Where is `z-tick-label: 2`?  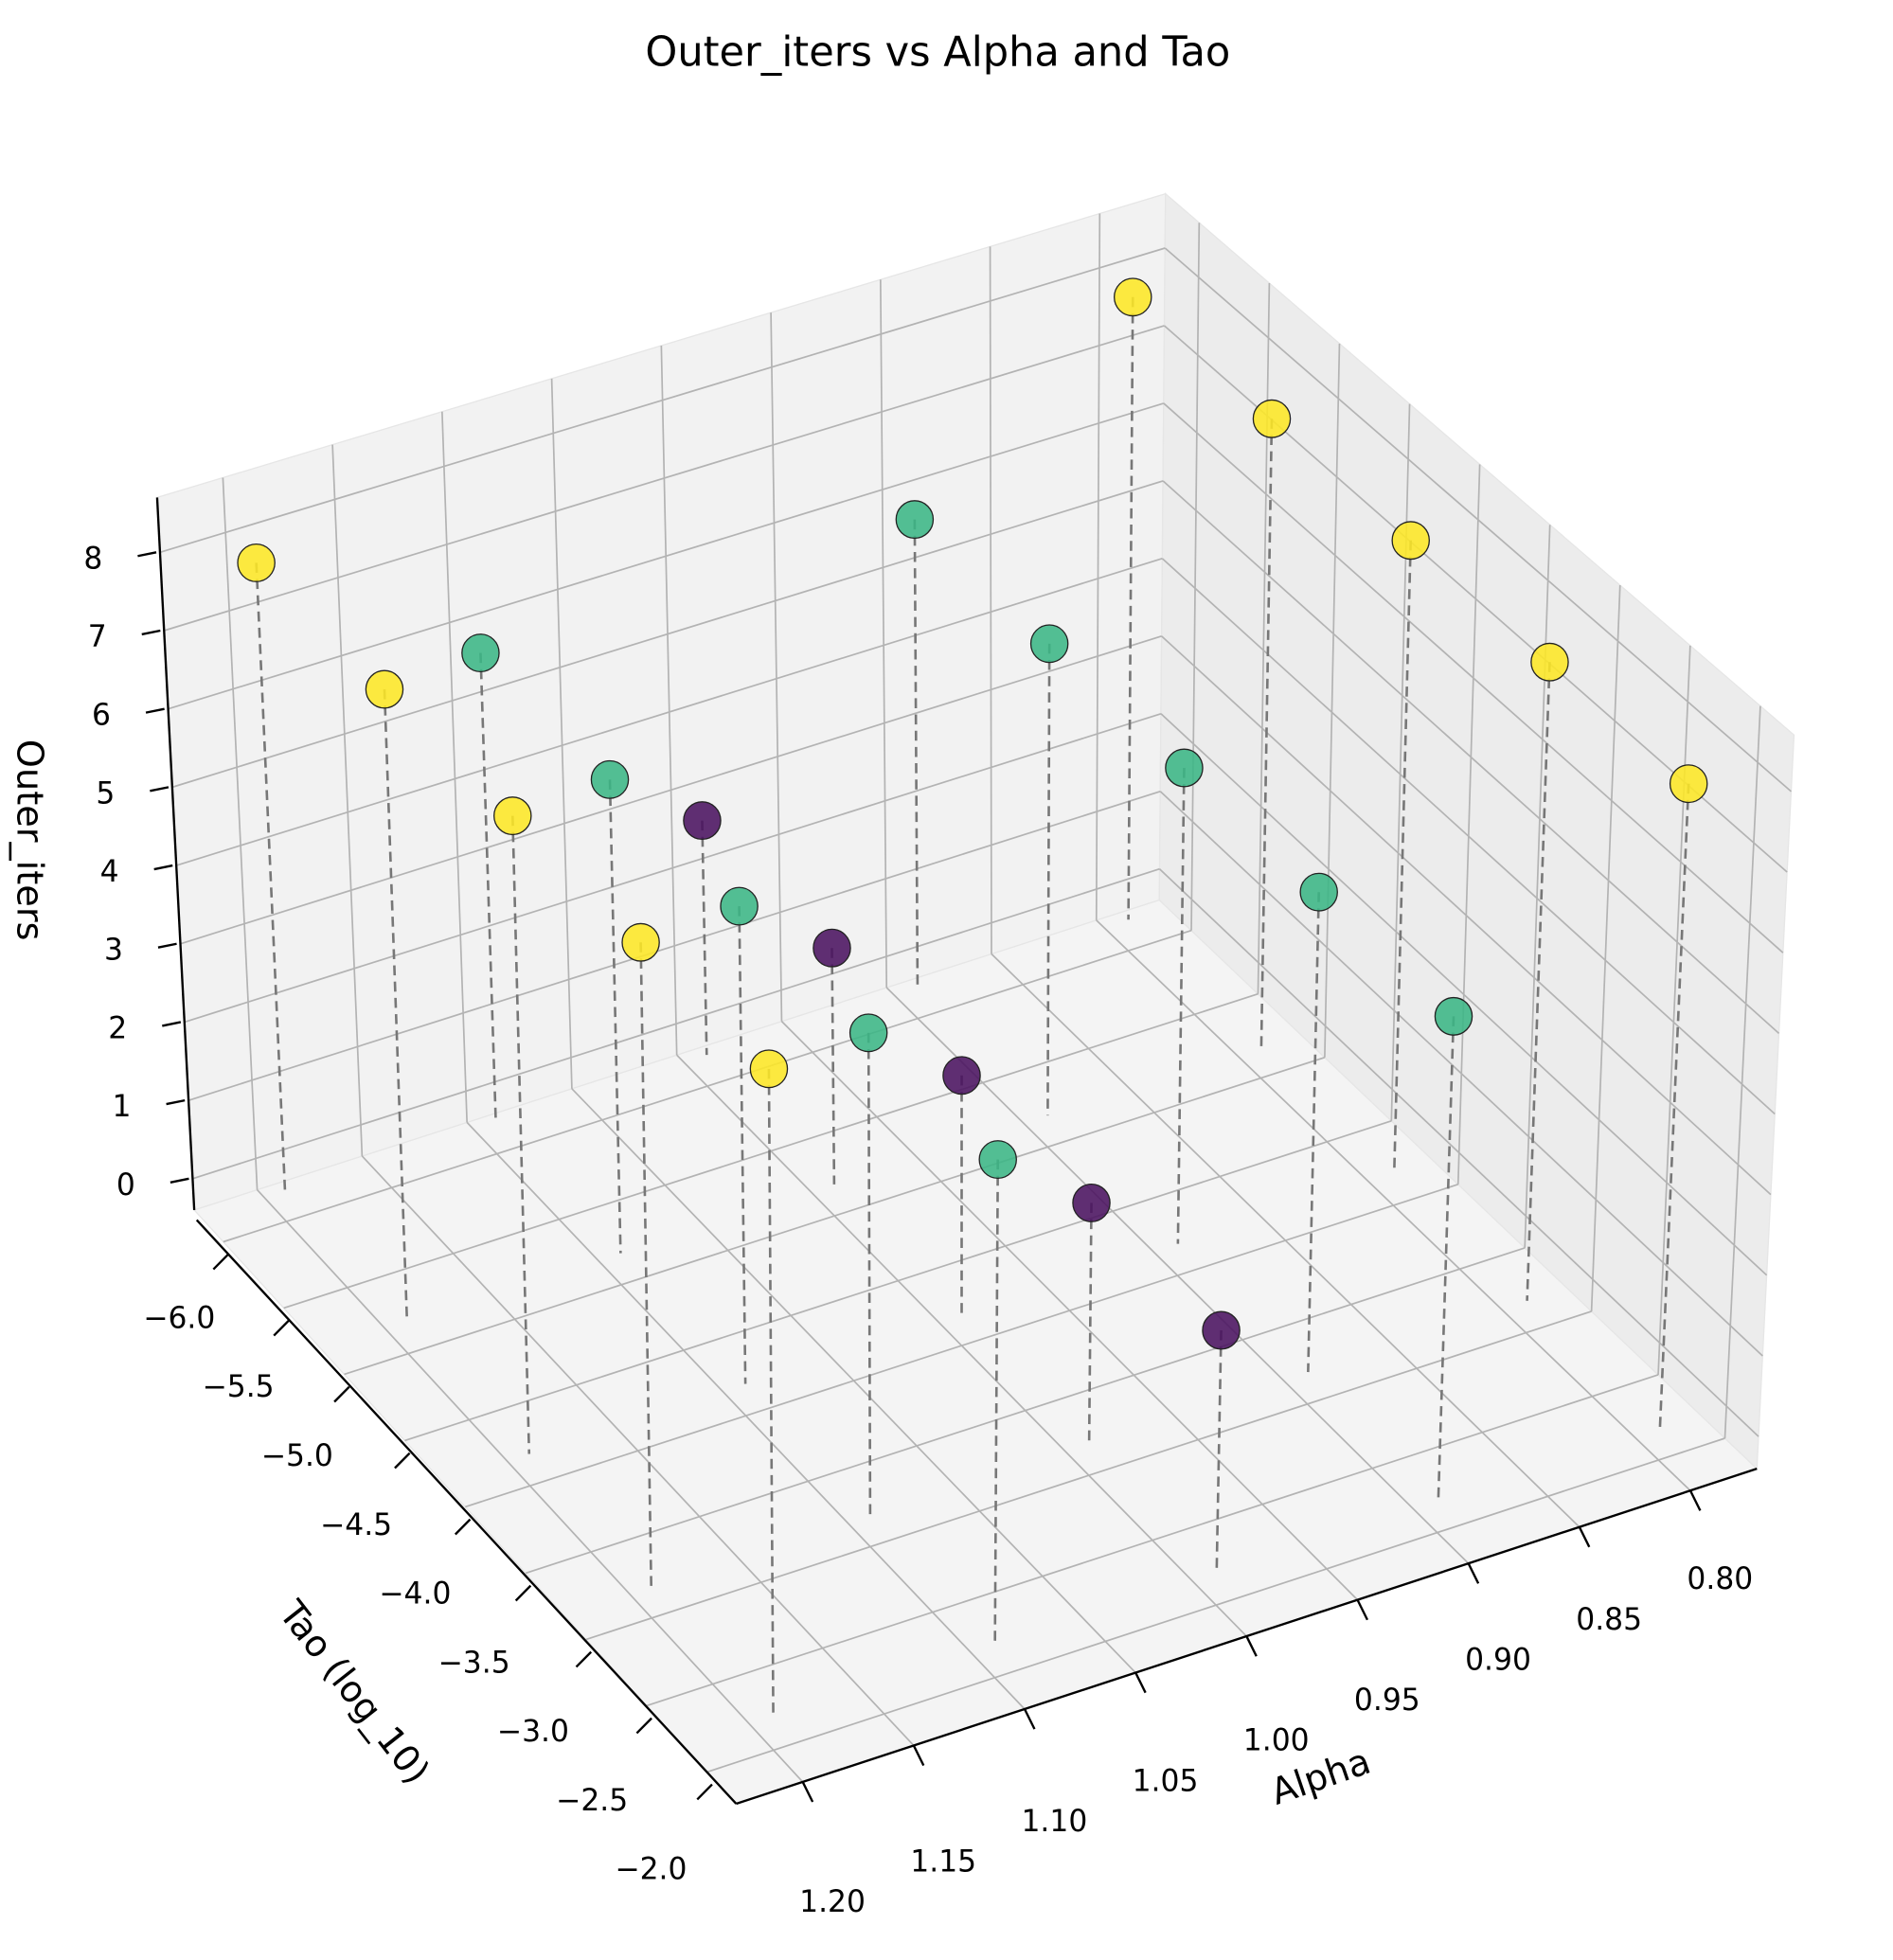 z-tick-label: 2 is located at coordinates (117, 1028).